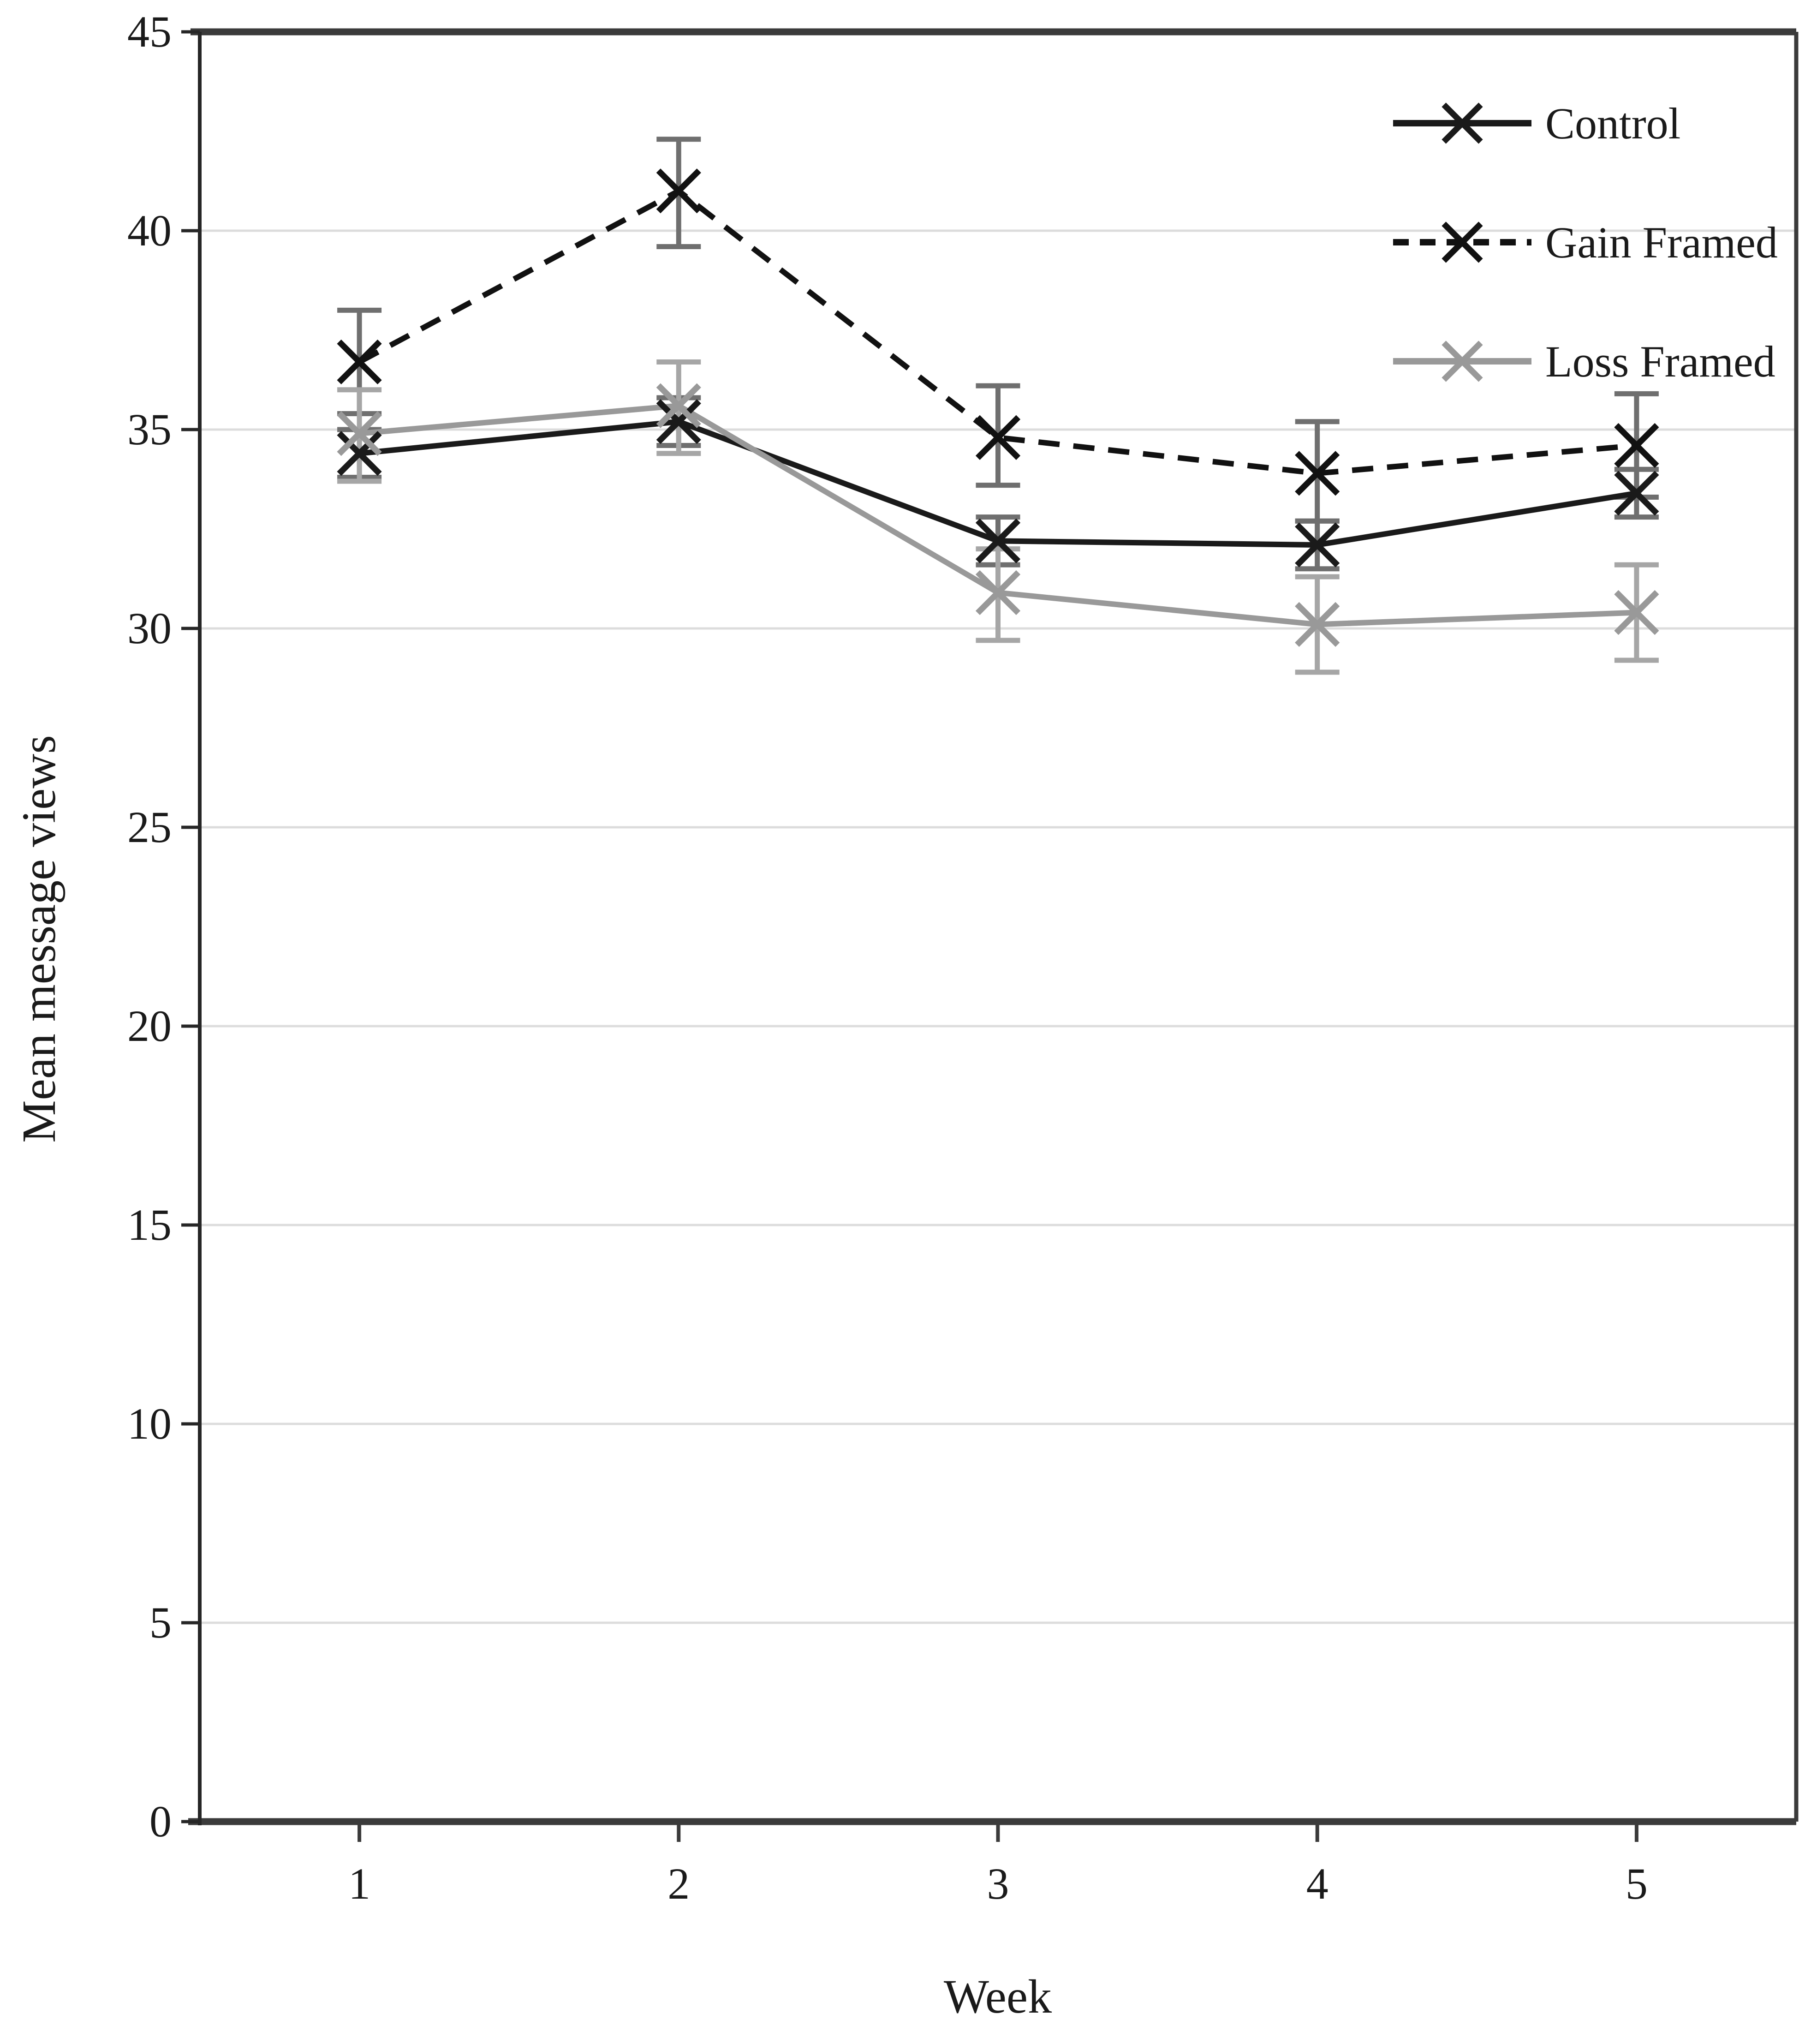  What do you see at coordinates (149, 827) in the screenshot?
I see `y-tick-label: 25` at bounding box center [149, 827].